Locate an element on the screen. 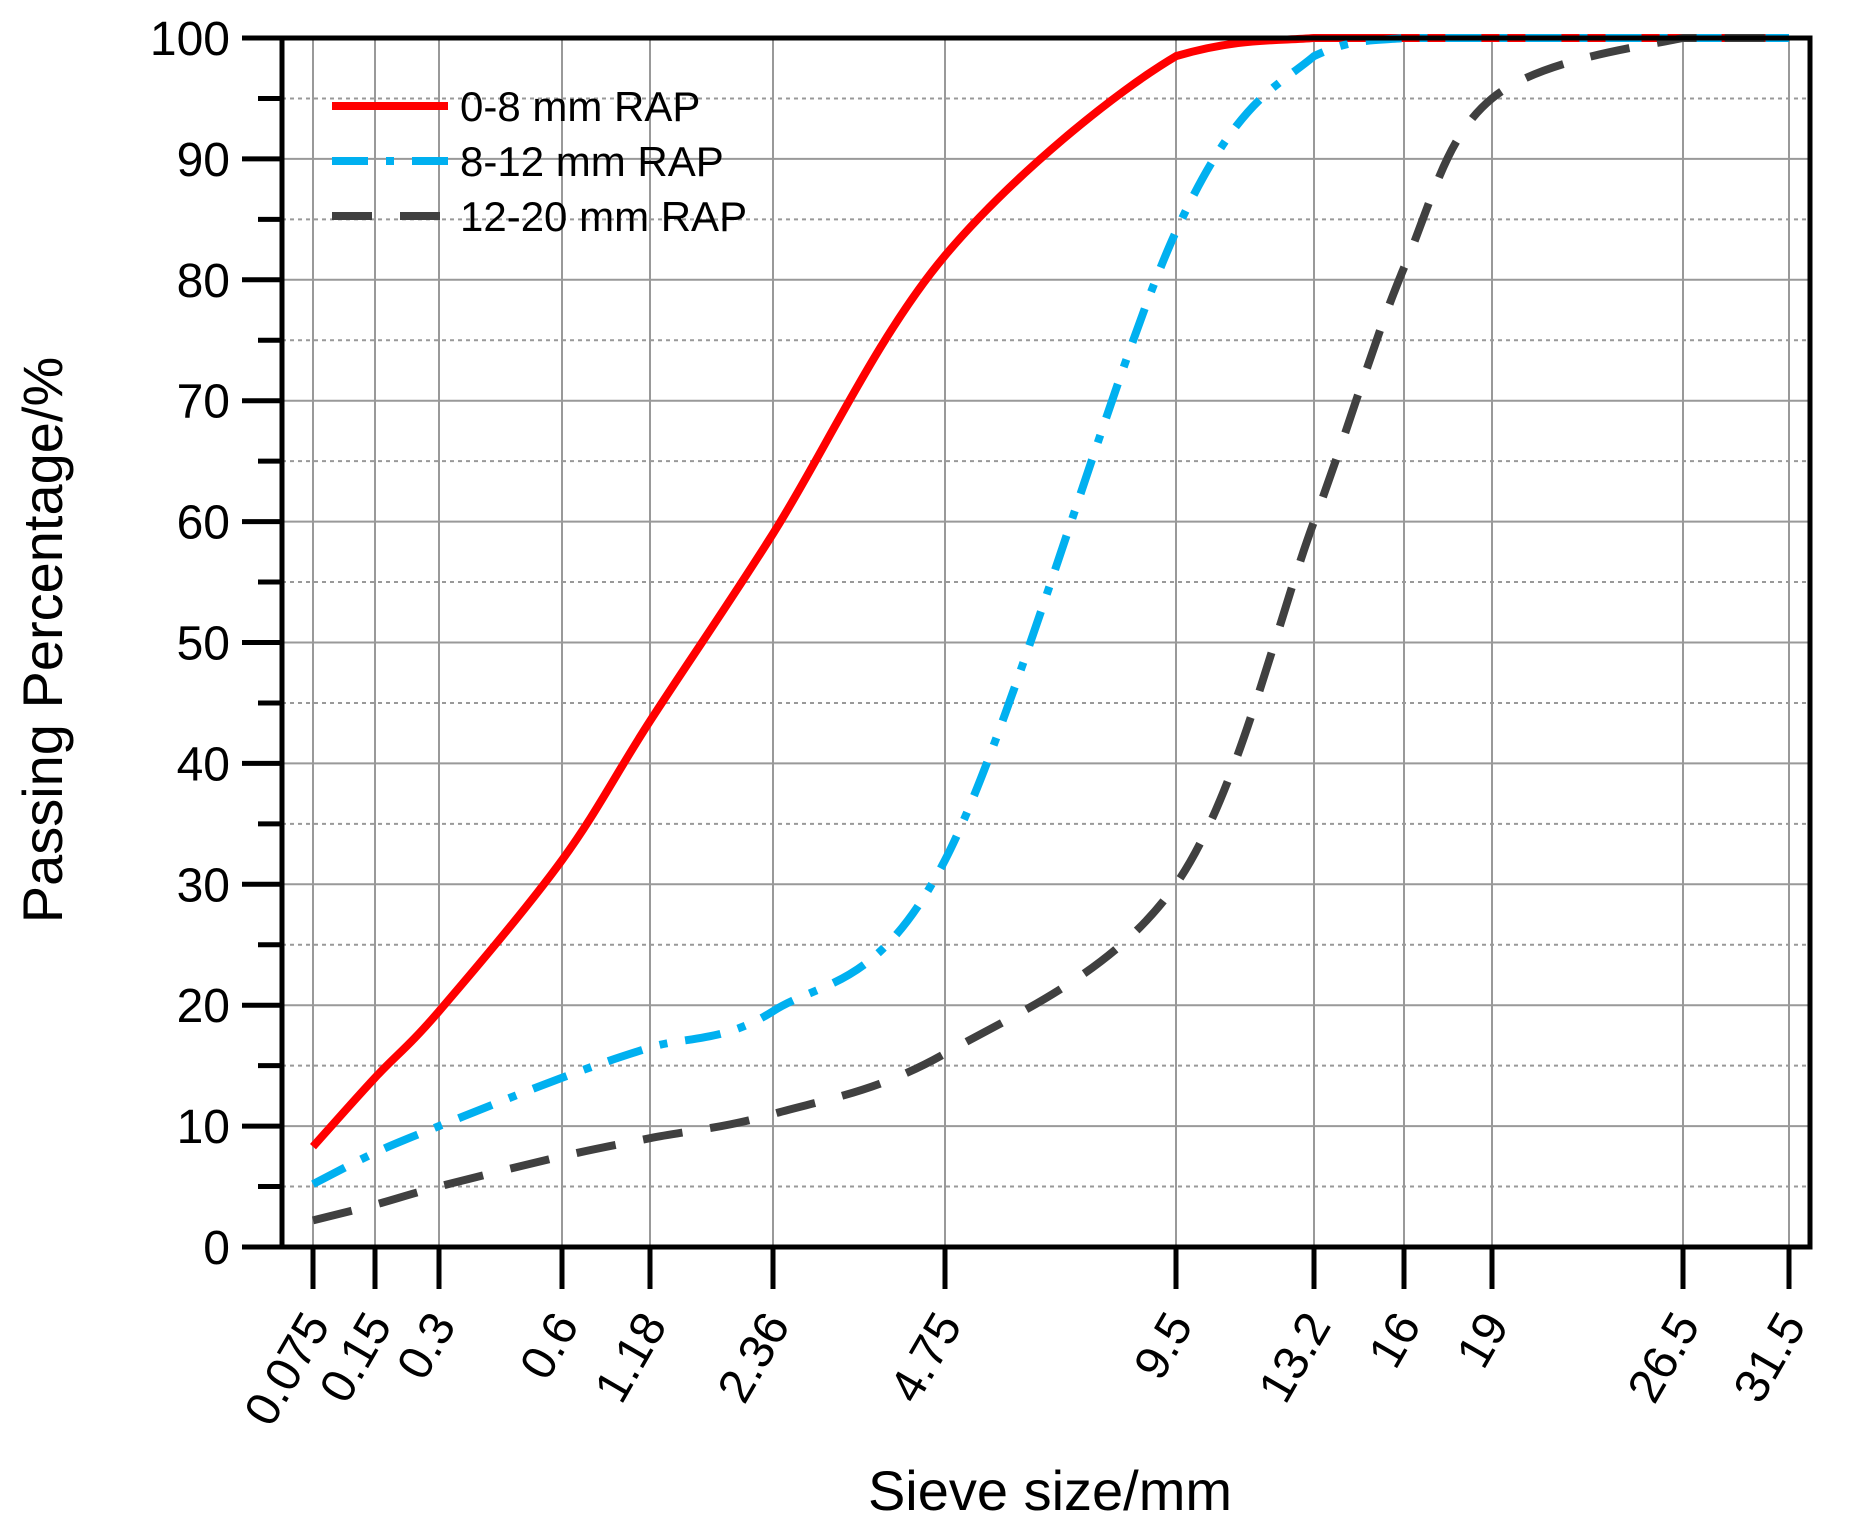 This screenshot has height=1529, width=1850. y-tick-label: 70 is located at coordinates (203, 402).